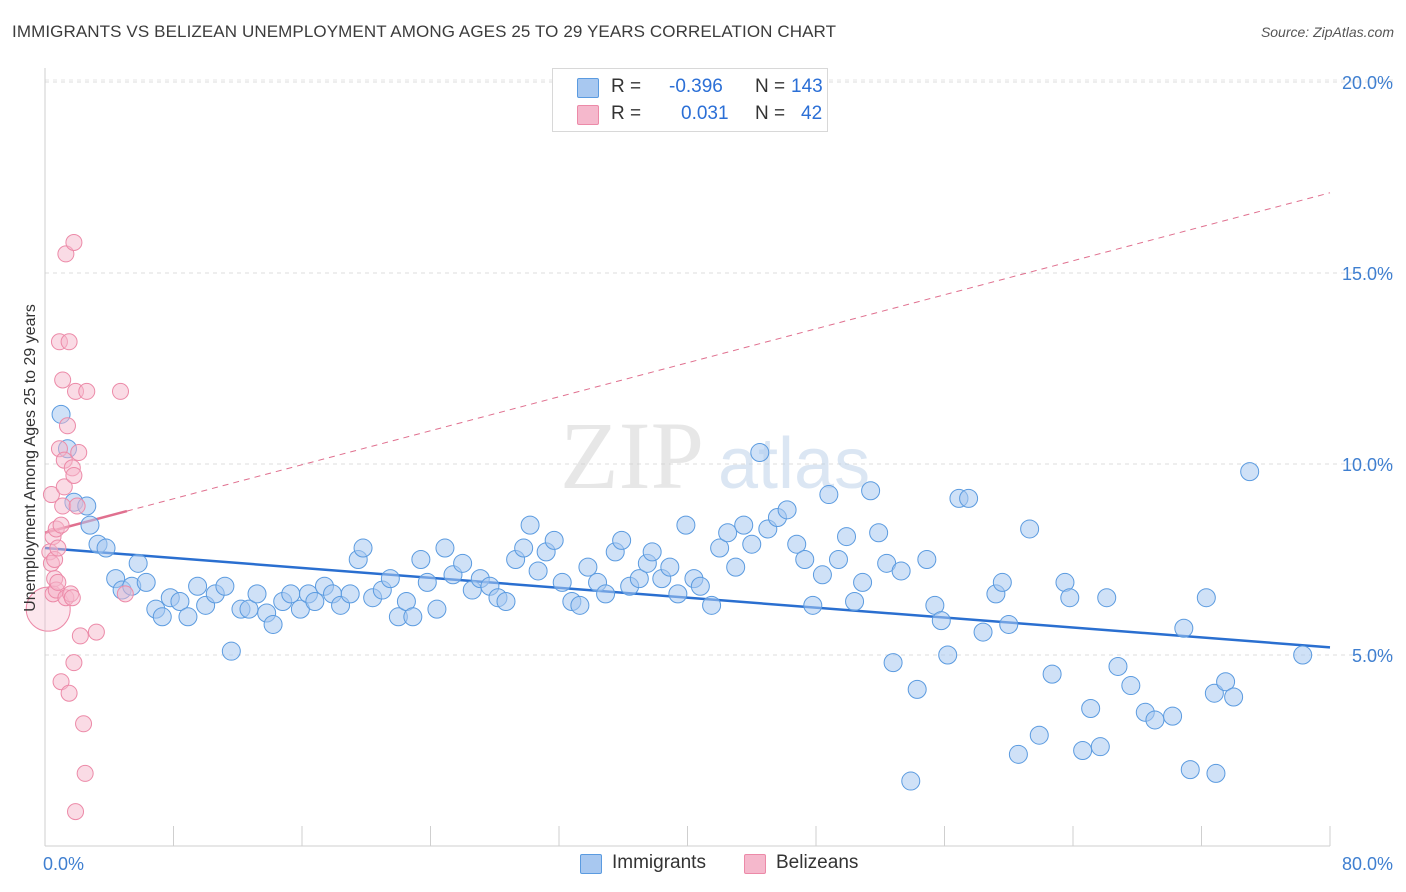 The image size is (1406, 892). What do you see at coordinates (715, 455) in the screenshot?
I see `watermark: ZIP atlas` at bounding box center [715, 455].